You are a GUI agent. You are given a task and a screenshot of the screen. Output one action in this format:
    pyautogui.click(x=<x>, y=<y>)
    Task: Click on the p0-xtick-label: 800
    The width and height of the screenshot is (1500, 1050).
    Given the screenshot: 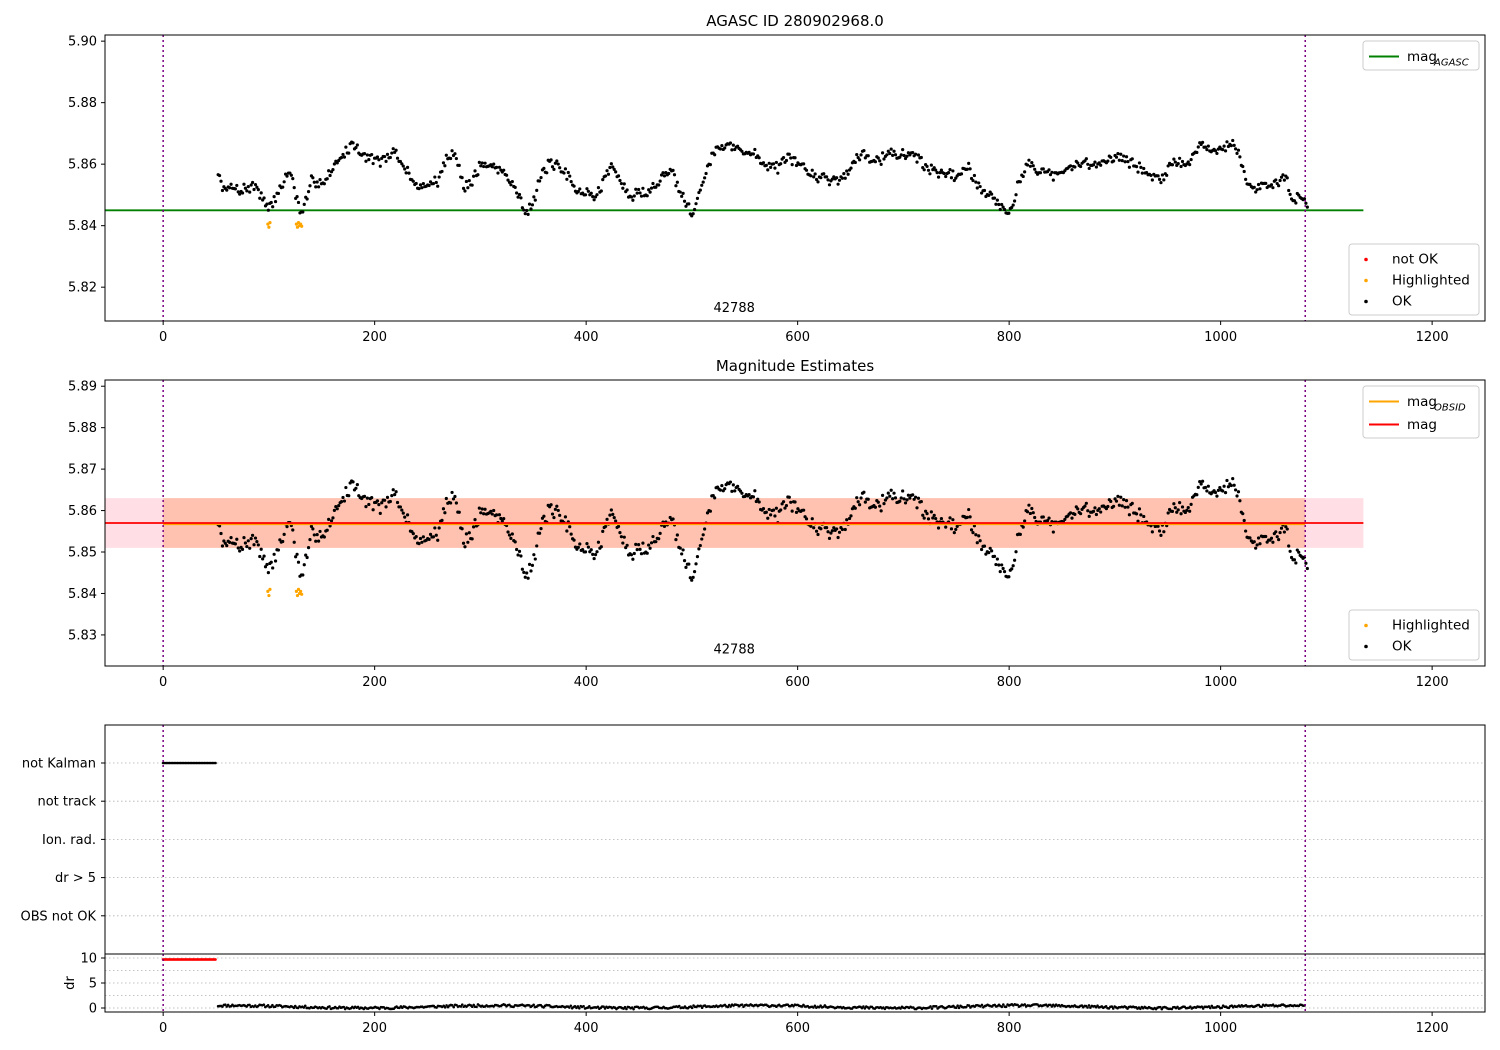 What is the action you would take?
    pyautogui.click(x=1009, y=337)
    